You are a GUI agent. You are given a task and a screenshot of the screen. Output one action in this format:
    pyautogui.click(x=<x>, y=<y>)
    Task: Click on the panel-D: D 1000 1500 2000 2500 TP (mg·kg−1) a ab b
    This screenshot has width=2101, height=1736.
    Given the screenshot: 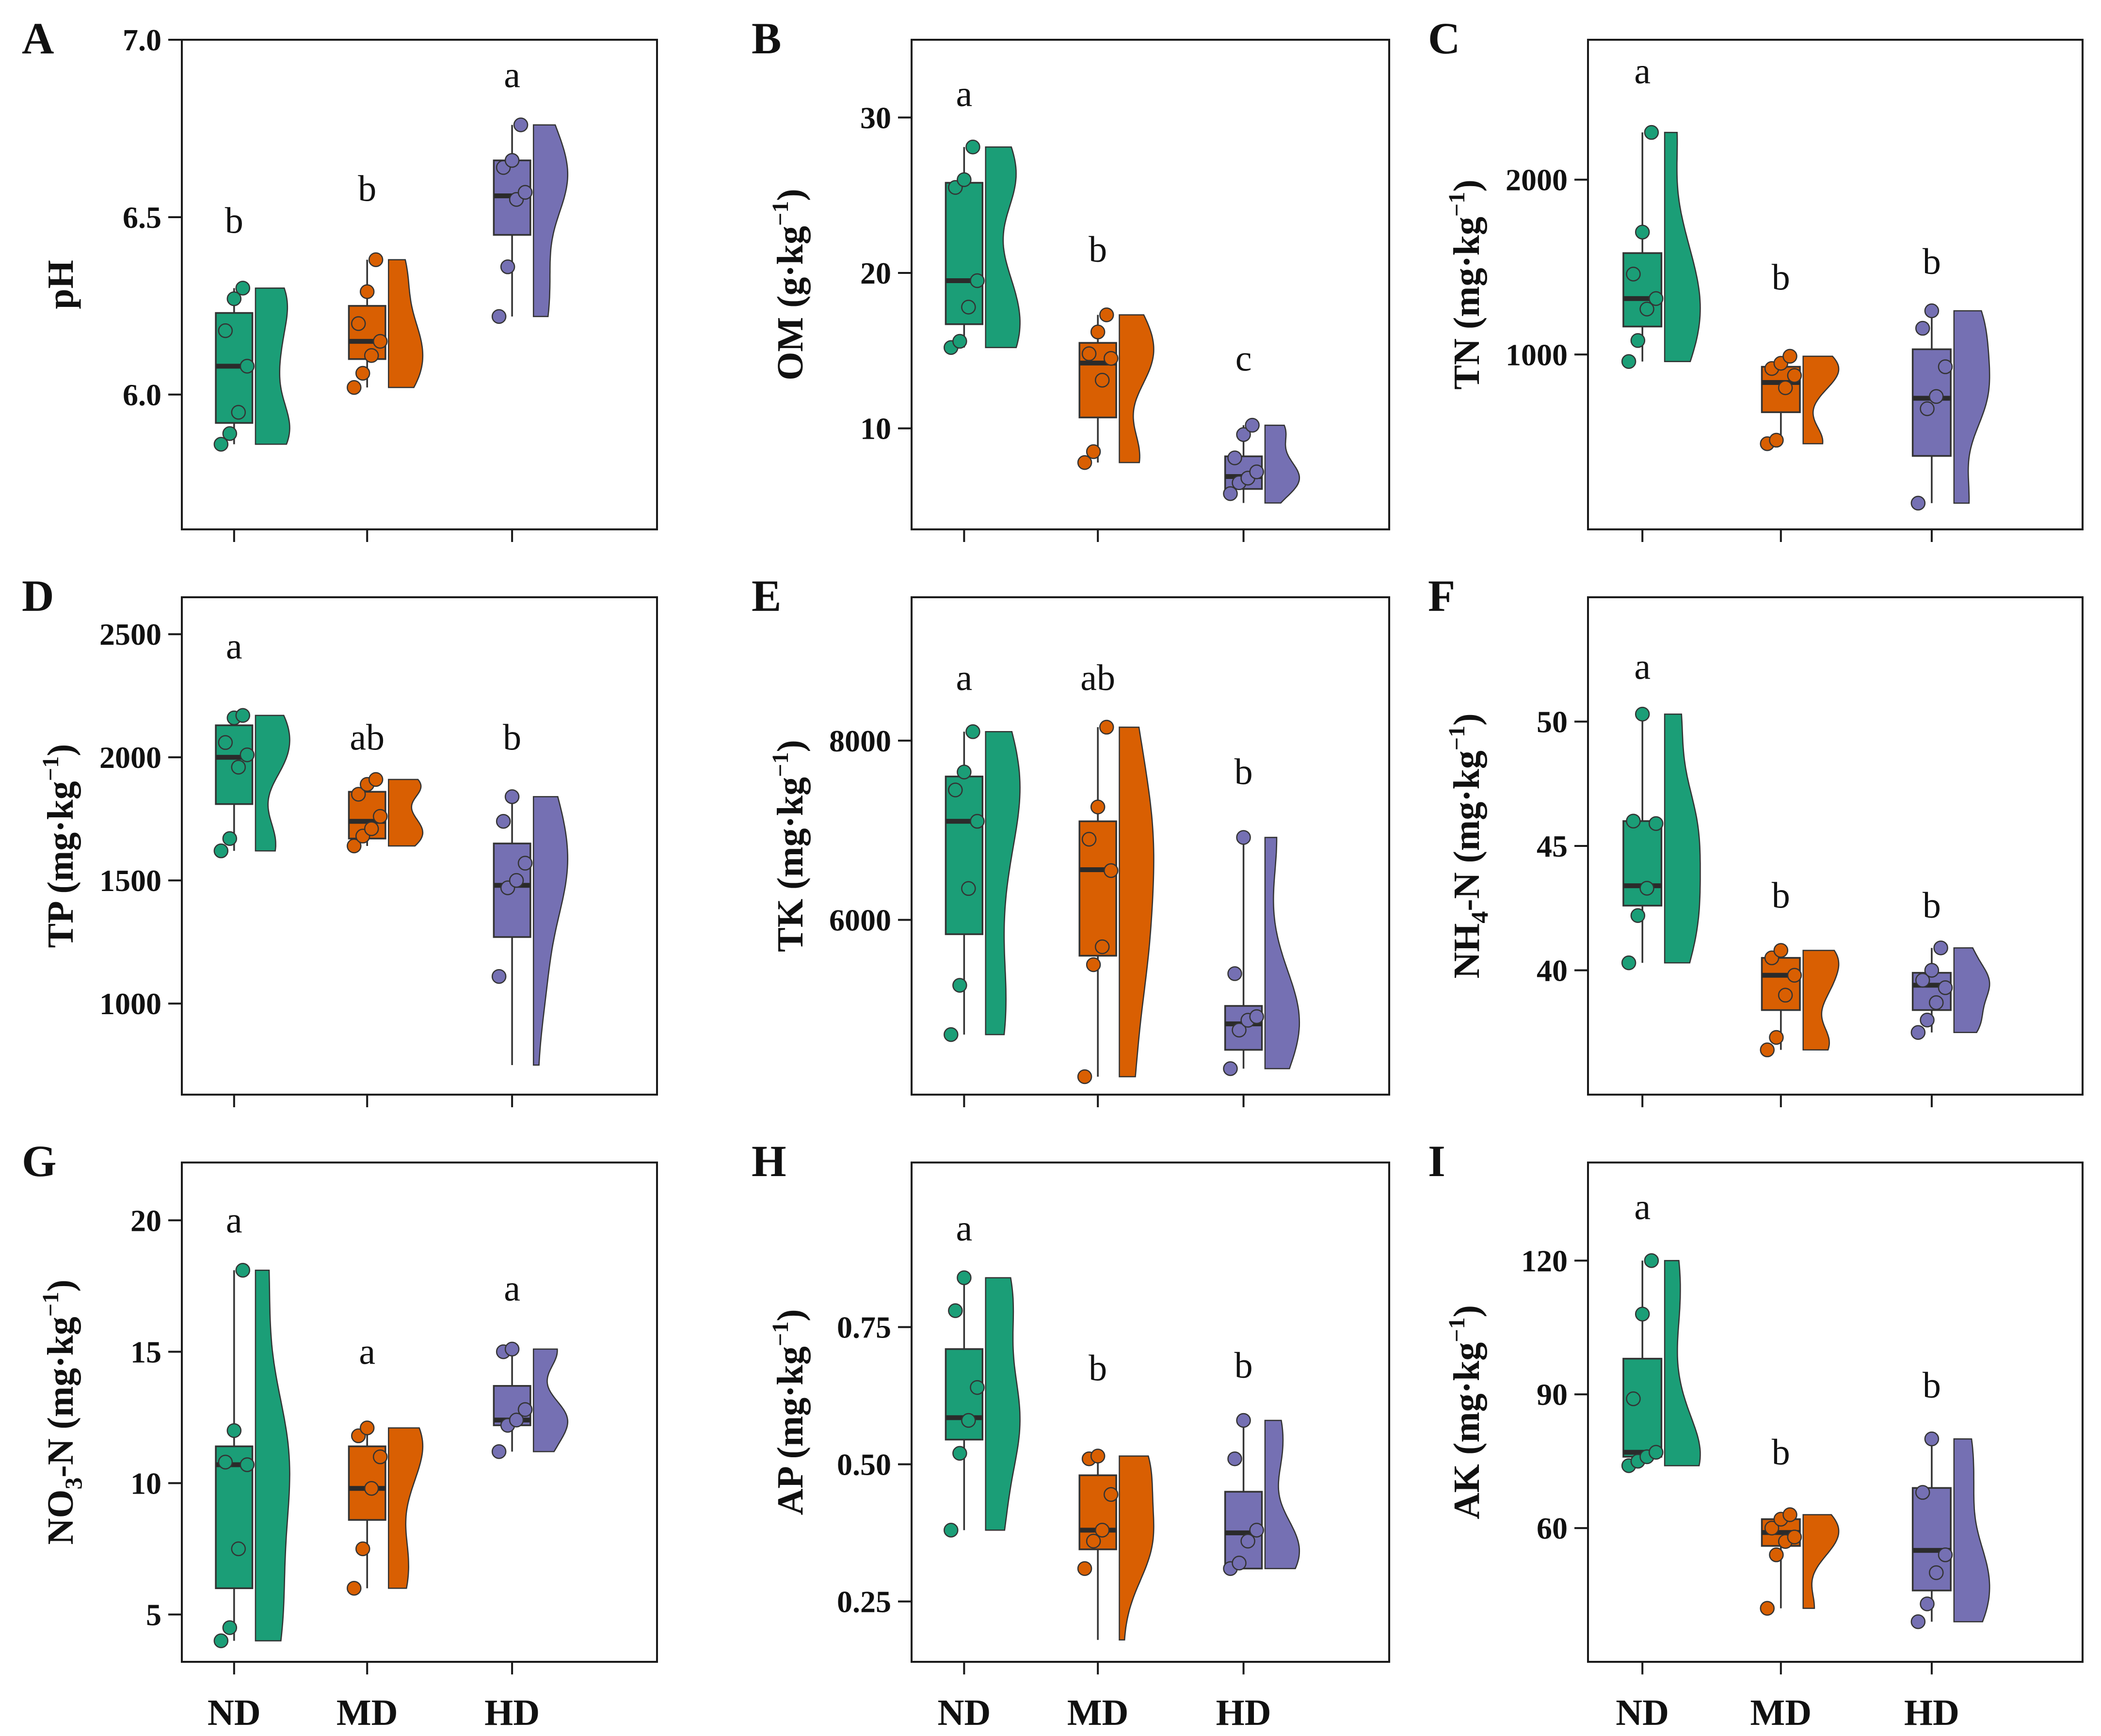 What is the action you would take?
    pyautogui.click(x=340, y=839)
    